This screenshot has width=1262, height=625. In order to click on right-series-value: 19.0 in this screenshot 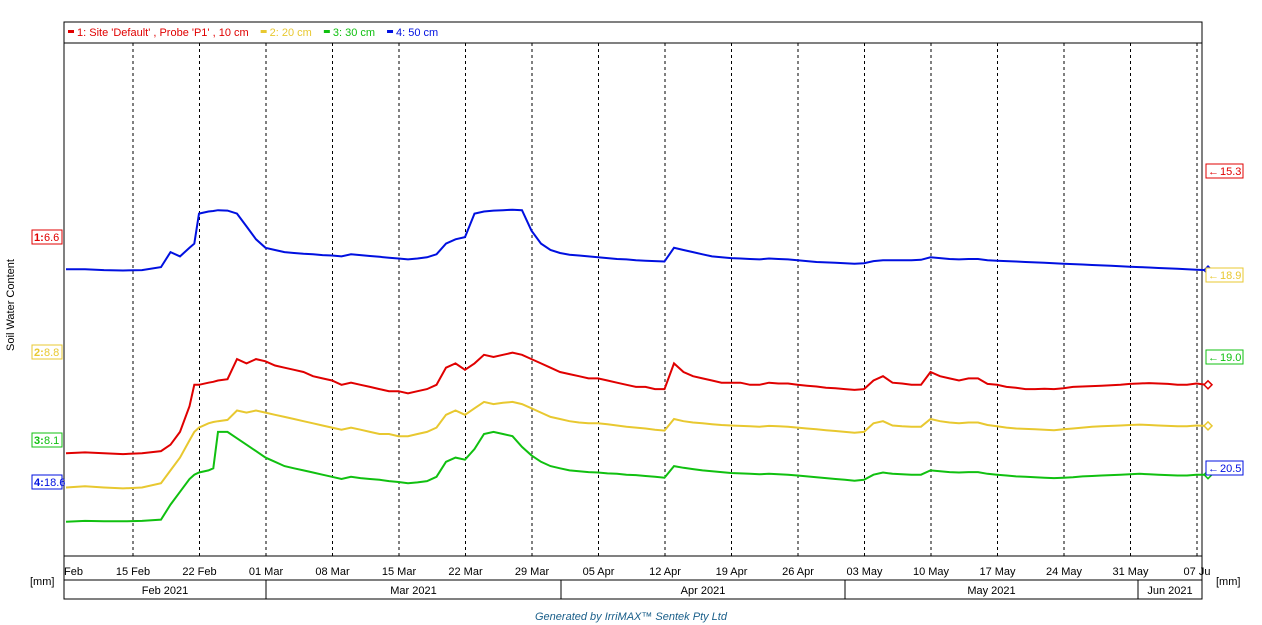, I will do `click(1230, 358)`.